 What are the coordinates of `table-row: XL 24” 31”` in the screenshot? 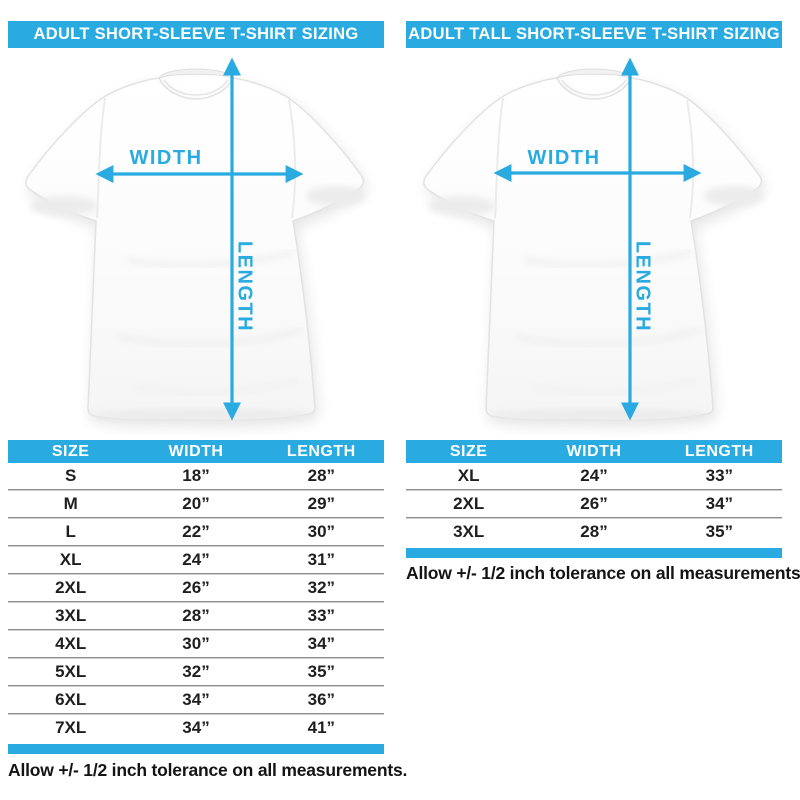 It's located at (196, 559).